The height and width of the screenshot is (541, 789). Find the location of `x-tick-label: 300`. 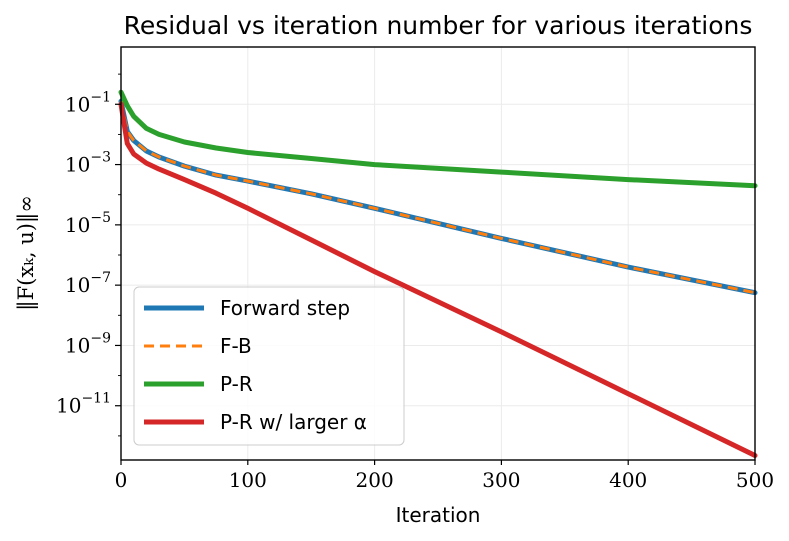

x-tick-label: 300 is located at coordinates (501, 480).